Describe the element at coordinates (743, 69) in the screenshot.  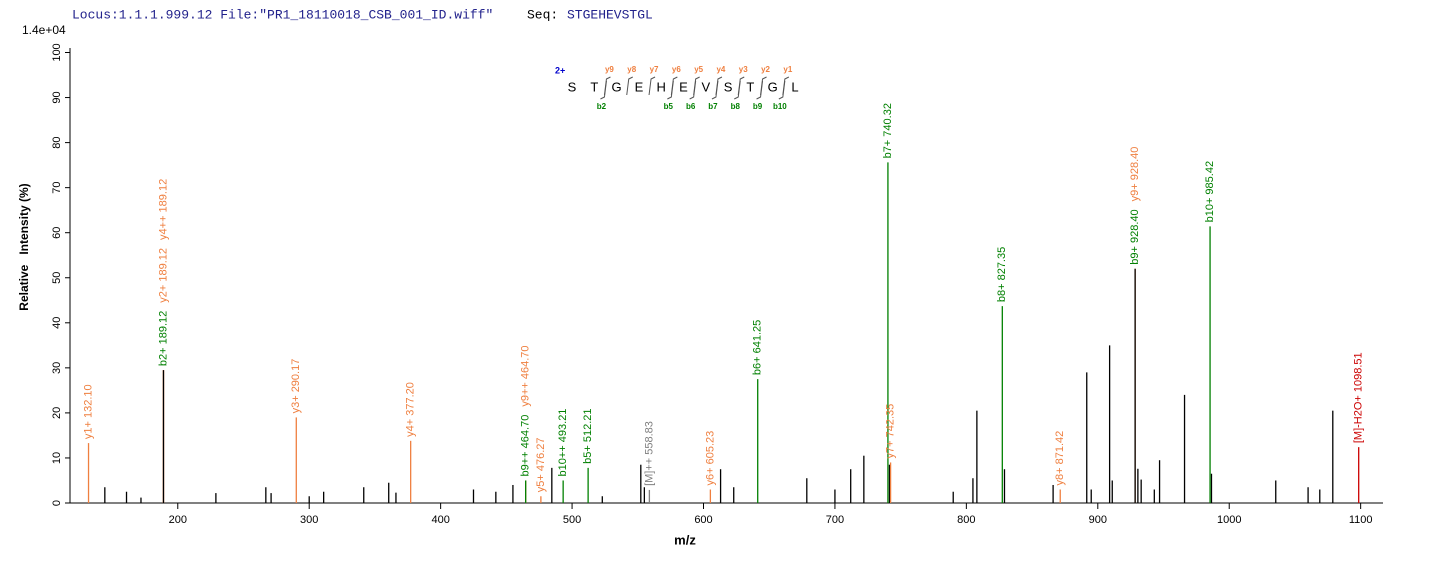
I see `y-ion-label: y3` at that location.